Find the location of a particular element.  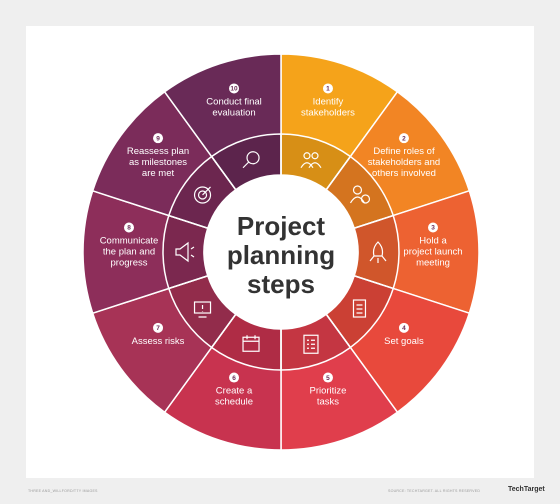

checklist-doc-icon is located at coordinates (359, 308).